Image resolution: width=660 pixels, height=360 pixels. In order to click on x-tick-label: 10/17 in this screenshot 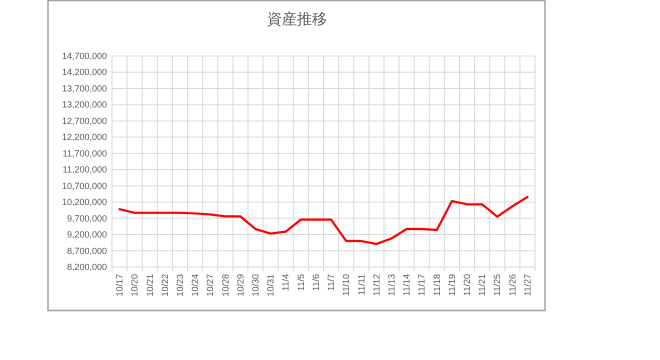, I will do `click(119, 285)`.